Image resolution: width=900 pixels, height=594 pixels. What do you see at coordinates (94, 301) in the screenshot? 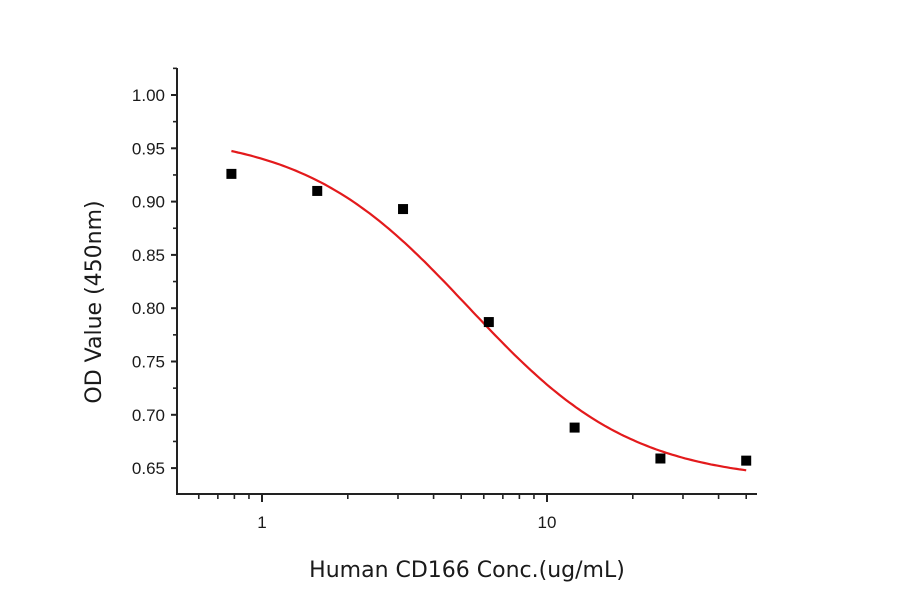
I see `y-axis-title: OD Value (450nm)` at bounding box center [94, 301].